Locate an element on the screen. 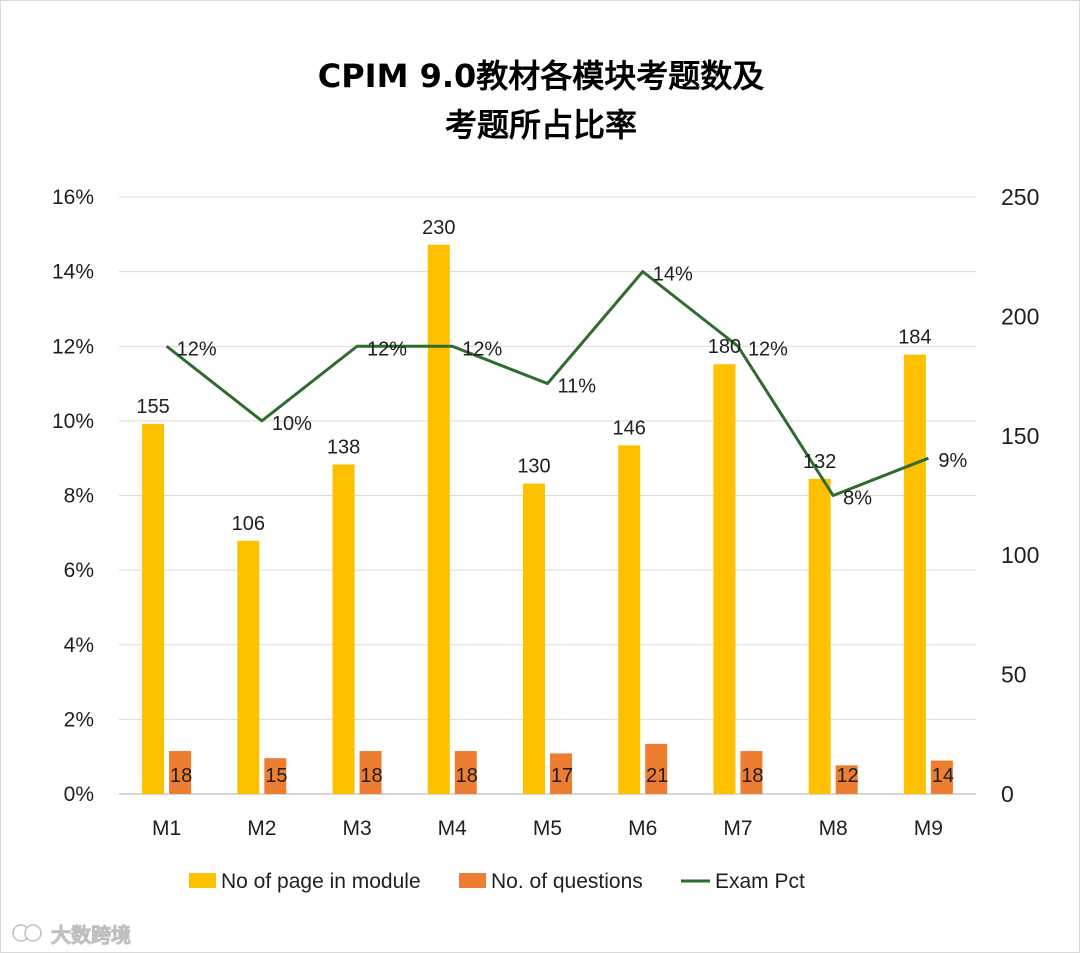 This screenshot has width=1080, height=953. left-tick-label: 8% is located at coordinates (79, 496).